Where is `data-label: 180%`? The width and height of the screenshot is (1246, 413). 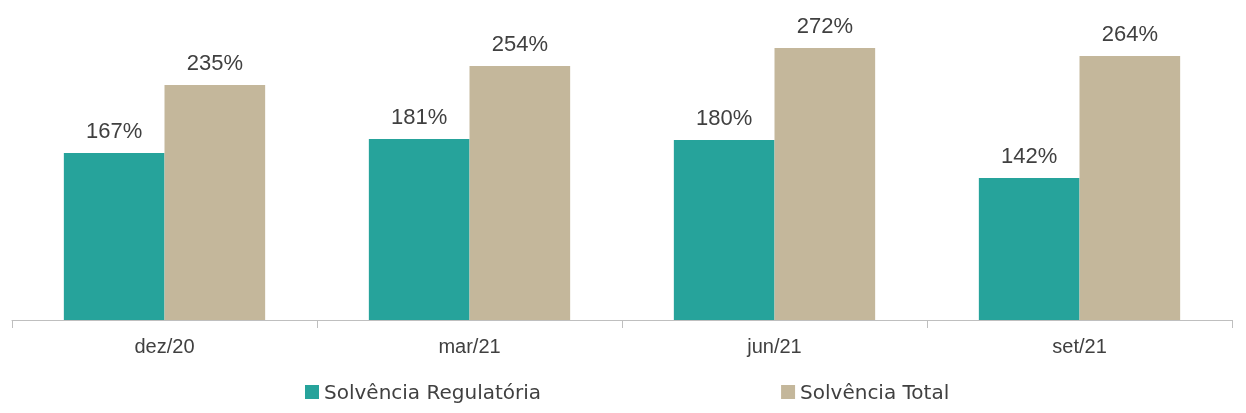 data-label: 180% is located at coordinates (724, 117).